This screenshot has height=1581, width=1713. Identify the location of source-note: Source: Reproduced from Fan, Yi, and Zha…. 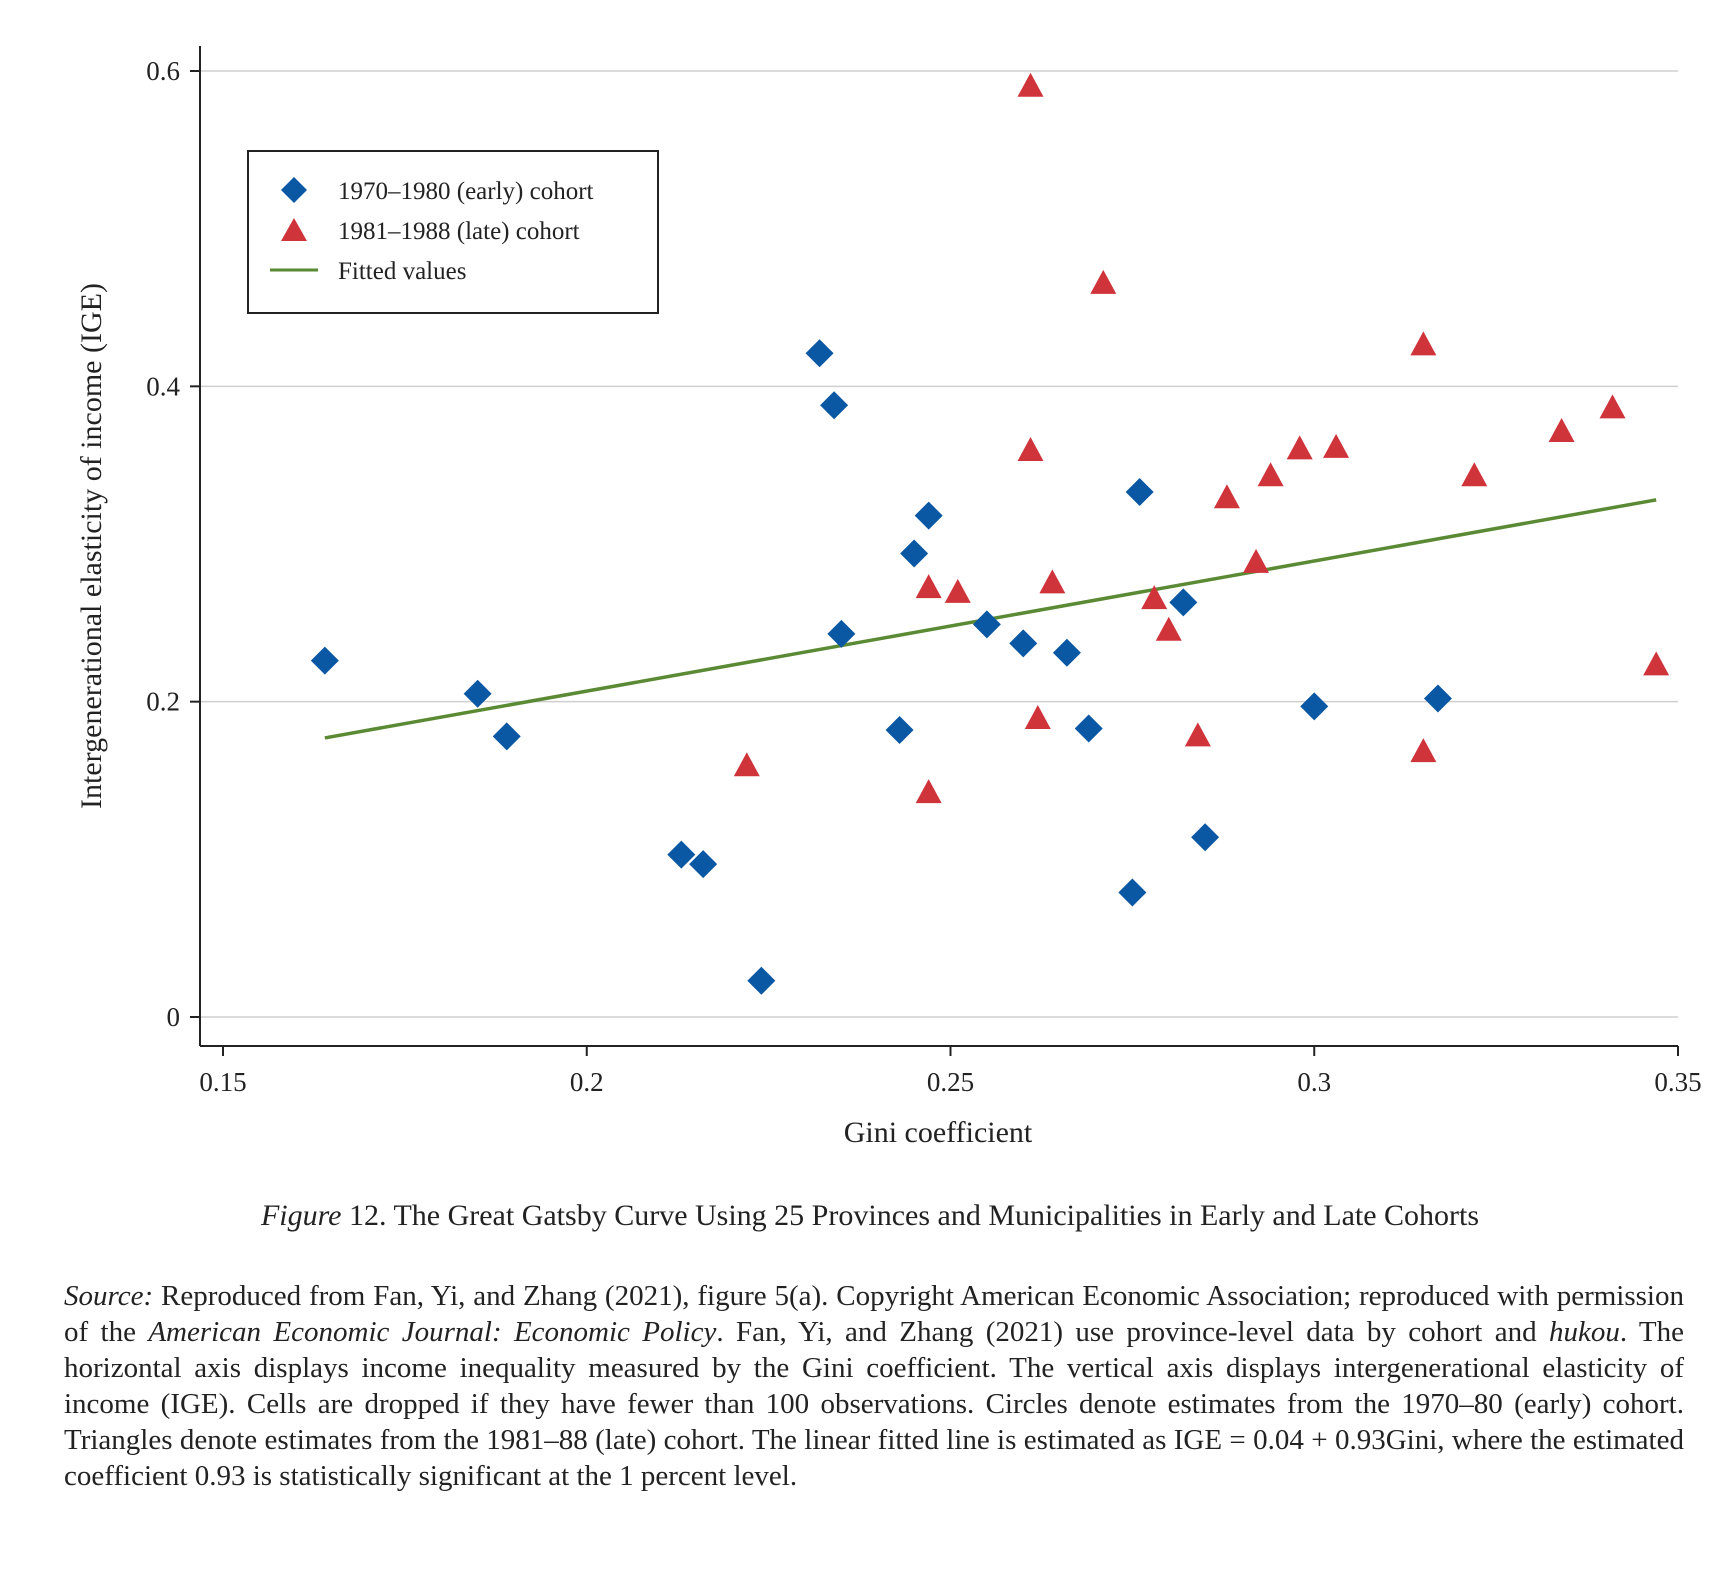
(874, 1386).